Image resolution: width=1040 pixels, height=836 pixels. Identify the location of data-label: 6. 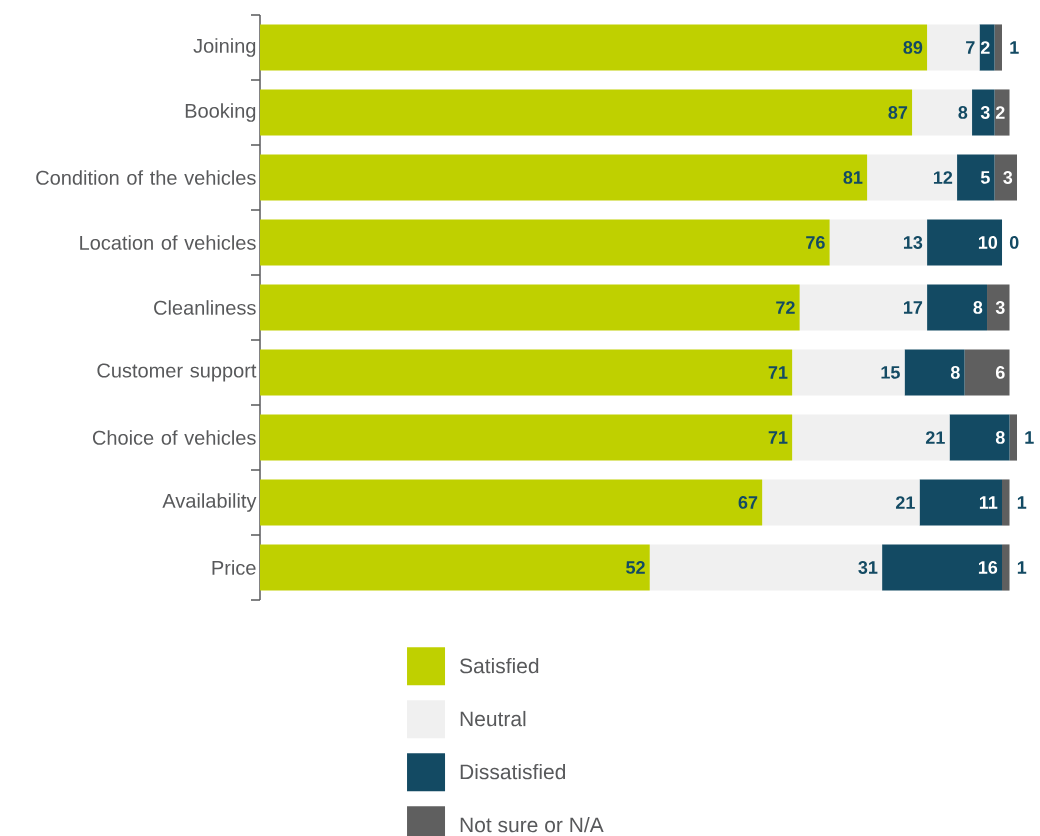
(1000, 372).